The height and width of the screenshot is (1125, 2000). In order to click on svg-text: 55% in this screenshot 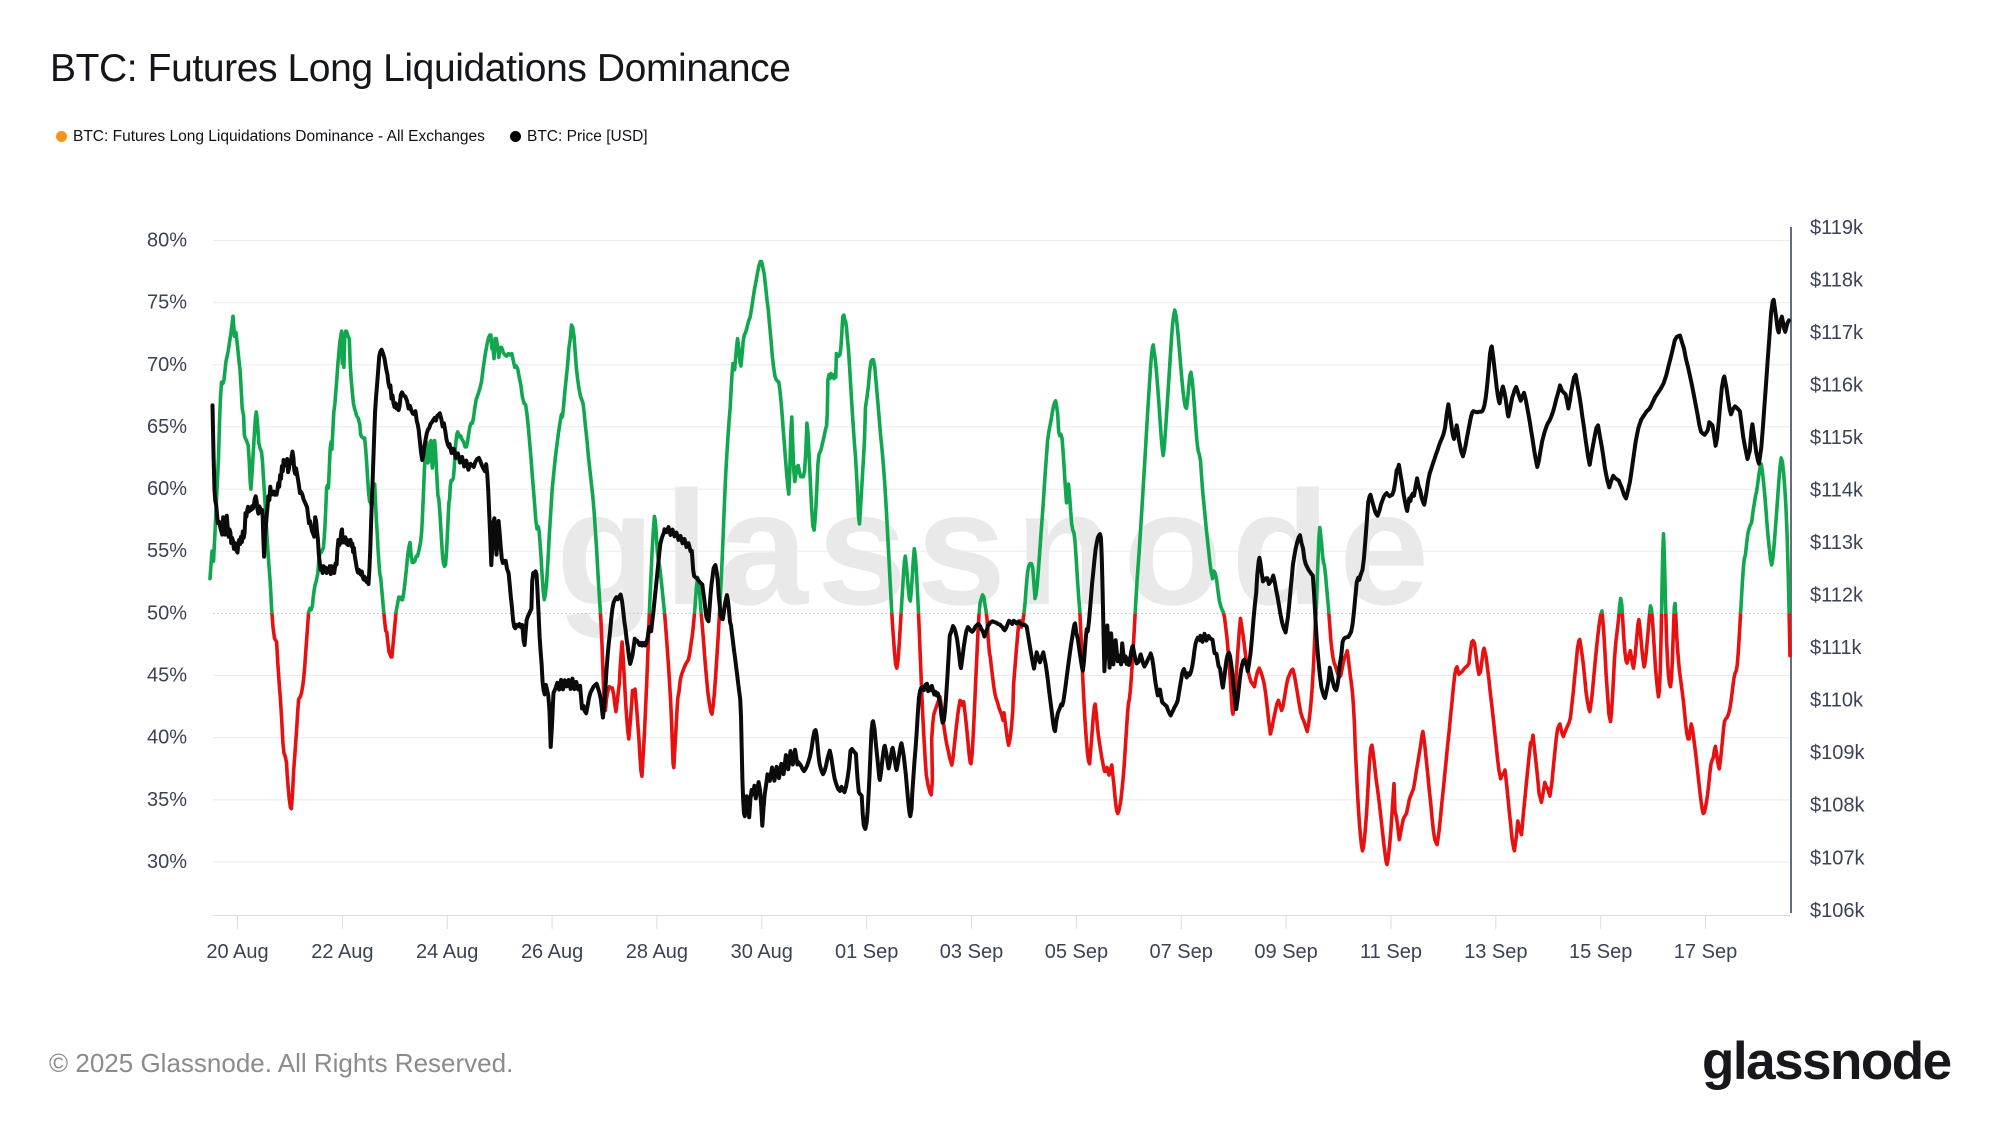, I will do `click(167, 551)`.